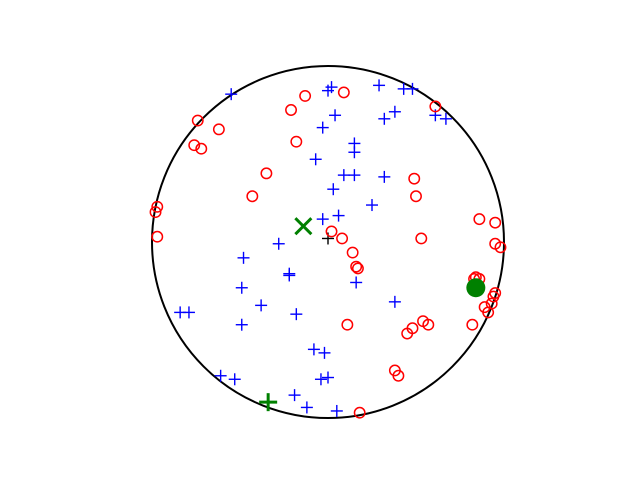 The width and height of the screenshot is (640, 480). I want to click on highlight-markers, so click(372, 314).